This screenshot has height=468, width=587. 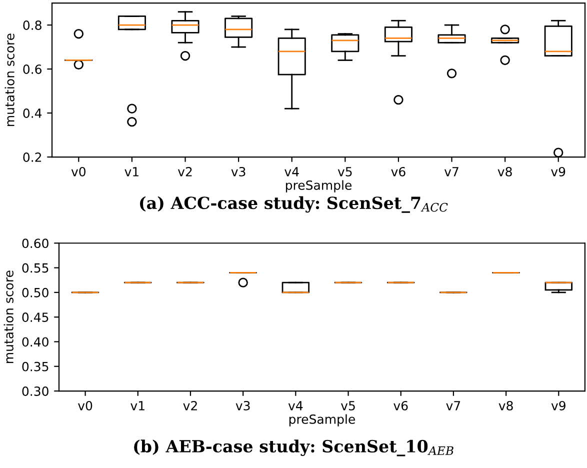 I want to click on text: (b) AEB-case study: ScenSet_10$_{AEB}$, so click(x=294, y=448).